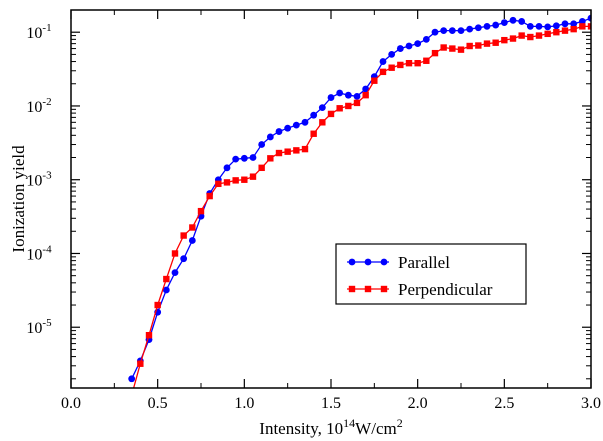 Image resolution: width=603 pixels, height=441 pixels. What do you see at coordinates (352, 262) in the screenshot?
I see `legend-marker-parallel` at bounding box center [352, 262].